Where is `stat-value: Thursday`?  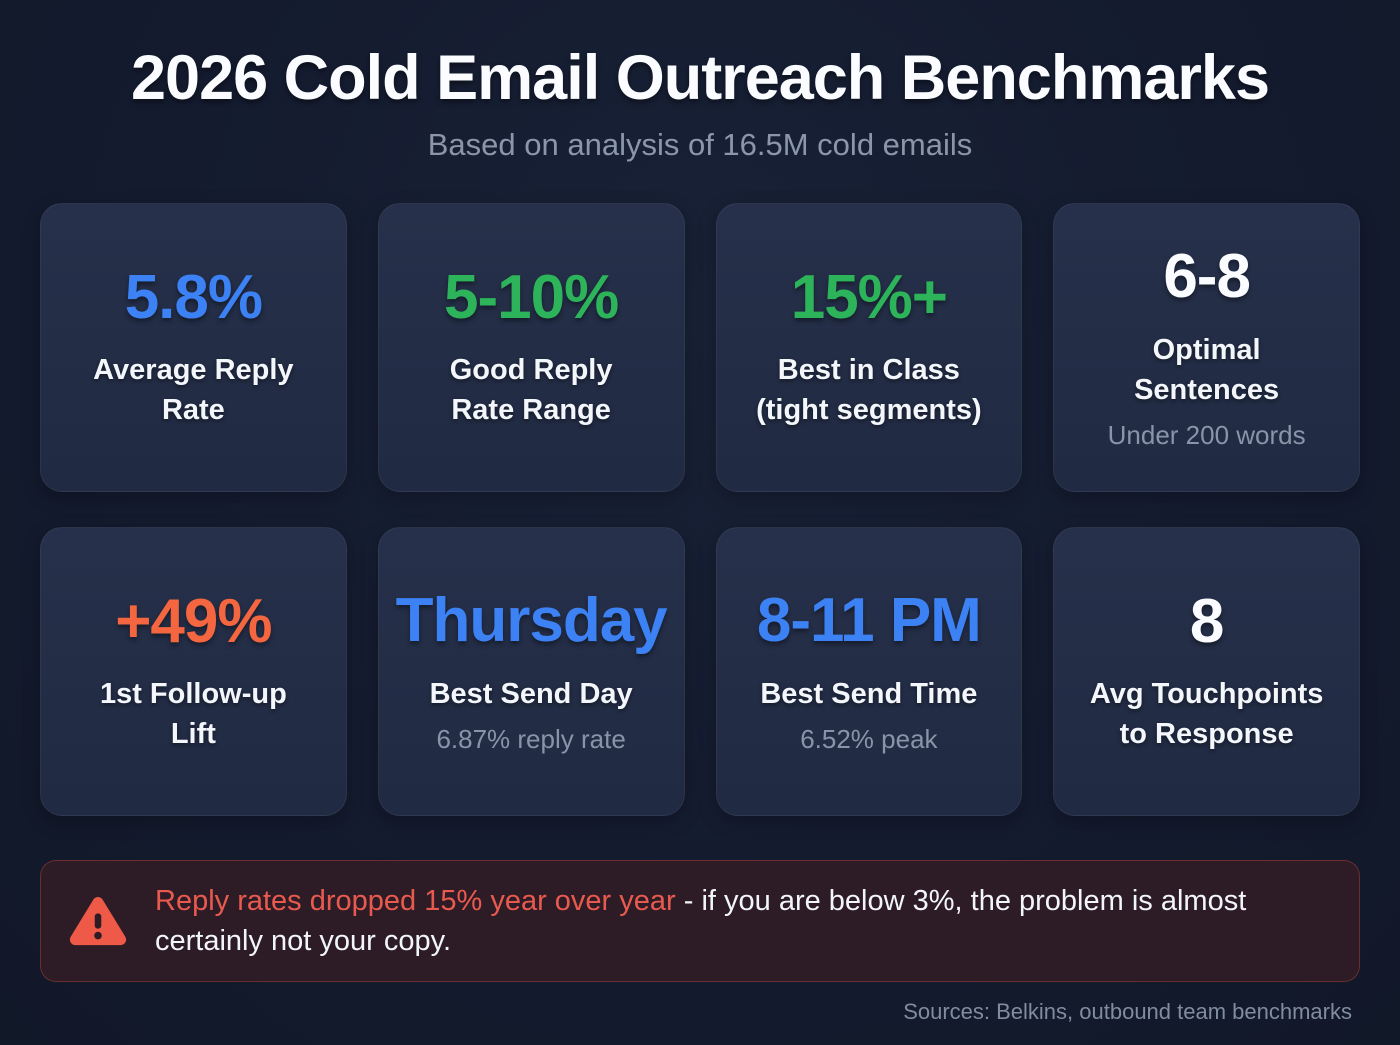 stat-value: Thursday is located at coordinates (531, 621).